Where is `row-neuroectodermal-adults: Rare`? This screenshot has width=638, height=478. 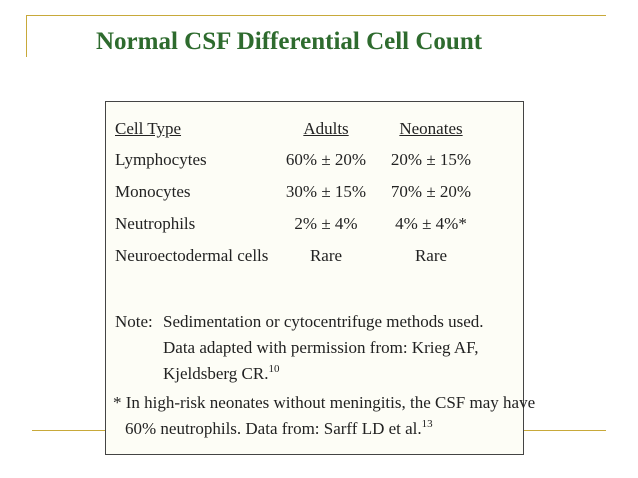 row-neuroectodermal-adults: Rare is located at coordinates (326, 255).